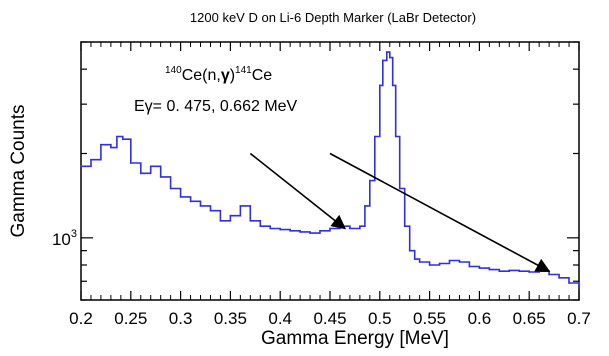 This screenshot has height=356, width=609. Describe the element at coordinates (81, 318) in the screenshot. I see `x-tick-label: 0.2` at that location.